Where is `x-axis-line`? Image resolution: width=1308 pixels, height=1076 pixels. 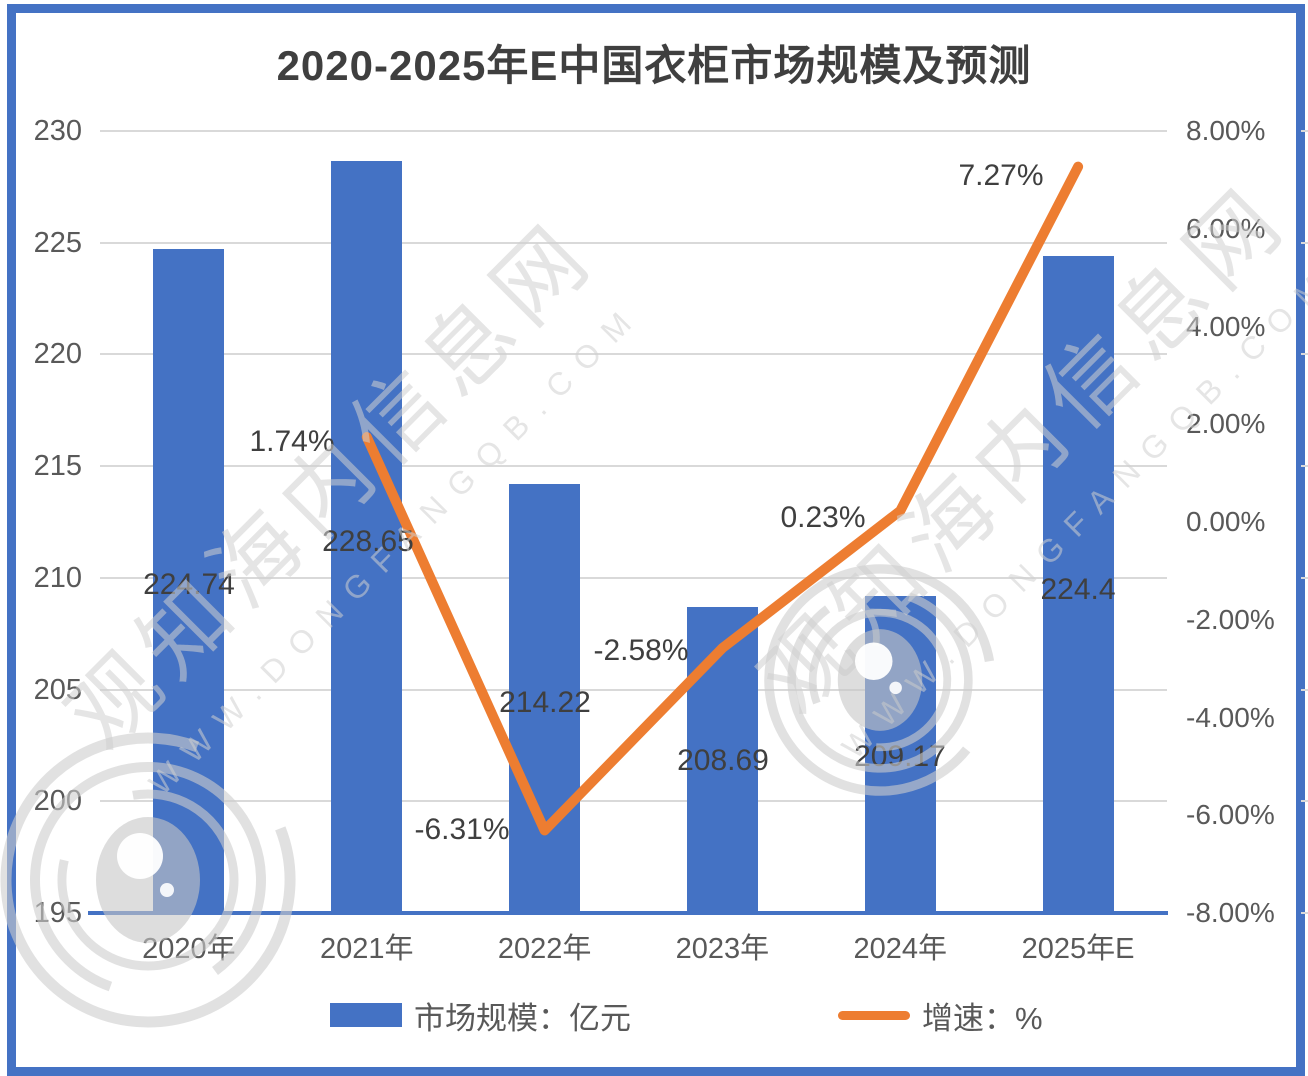
x-axis-line is located at coordinates (628, 913).